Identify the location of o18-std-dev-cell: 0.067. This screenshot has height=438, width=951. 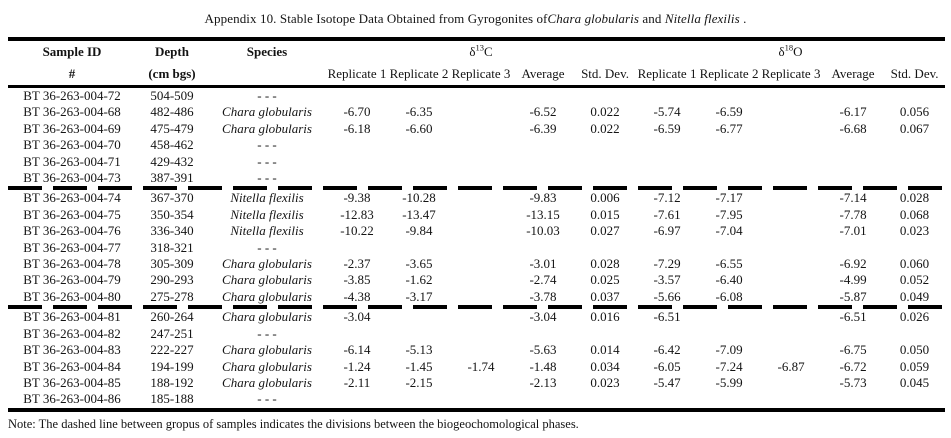
(914, 128).